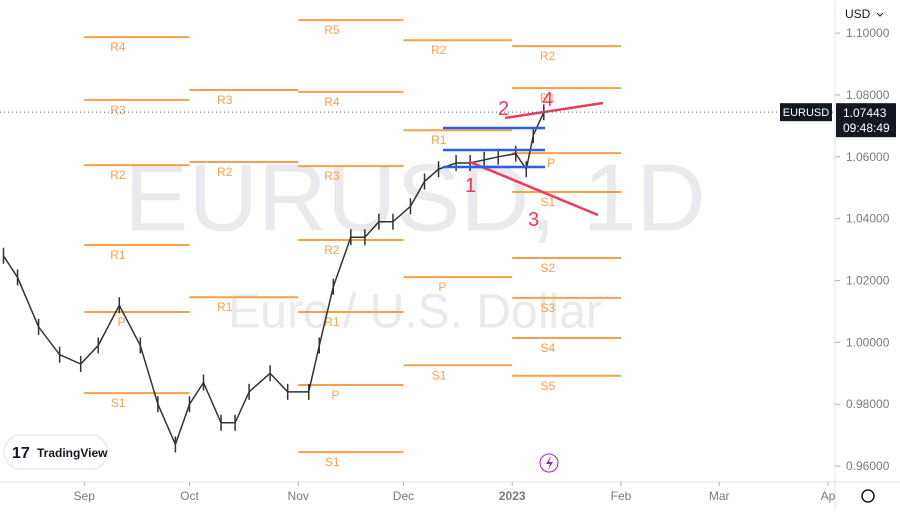  Describe the element at coordinates (533, 220) in the screenshot. I see `annotation: 3` at that location.